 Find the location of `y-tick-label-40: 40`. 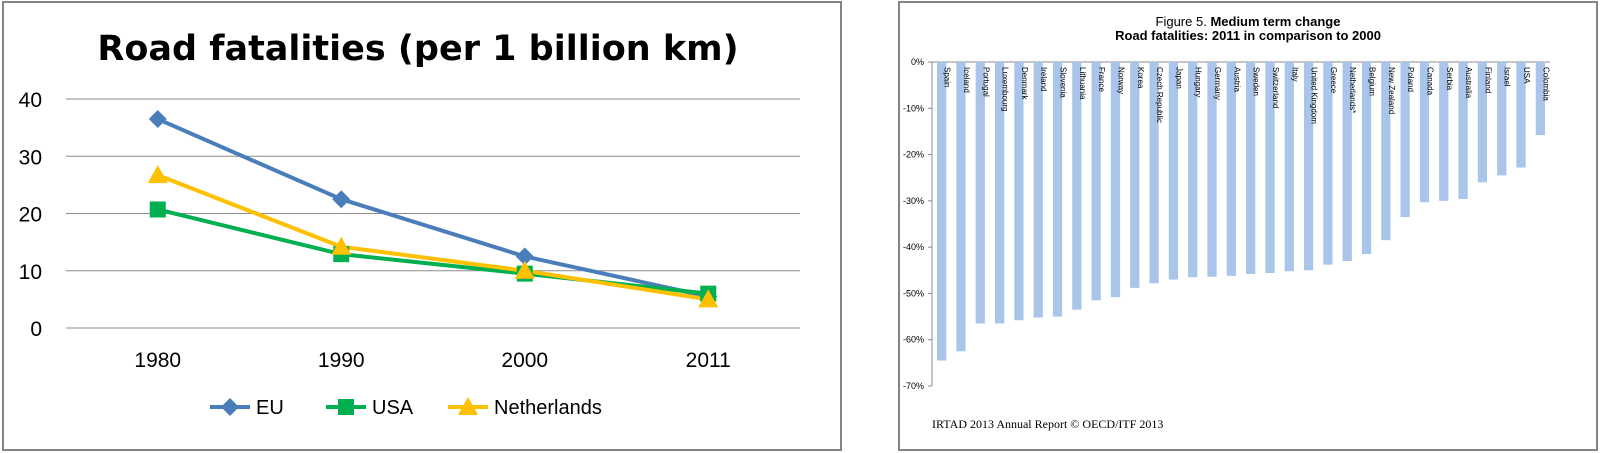

y-tick-label-40: 40 is located at coordinates (30, 100).